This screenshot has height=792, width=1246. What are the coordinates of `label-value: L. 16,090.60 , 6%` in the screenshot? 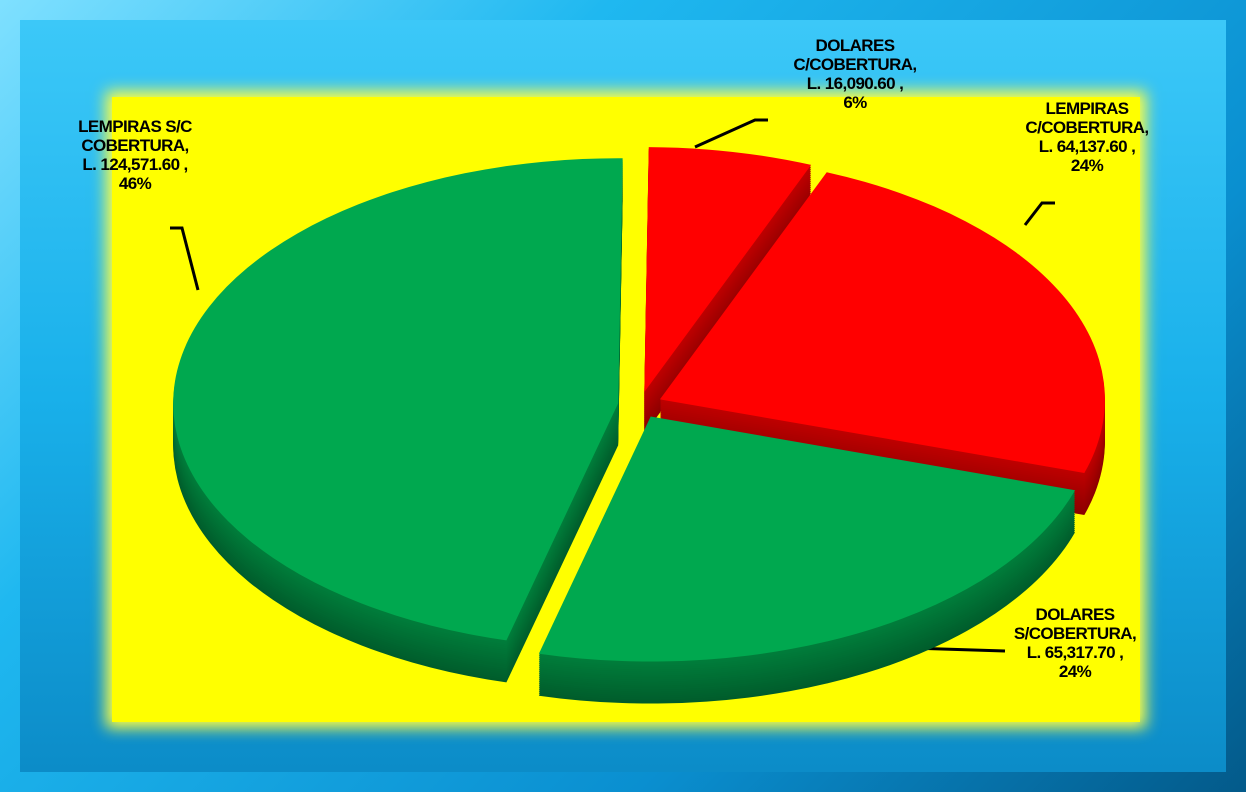 It's located at (855, 93).